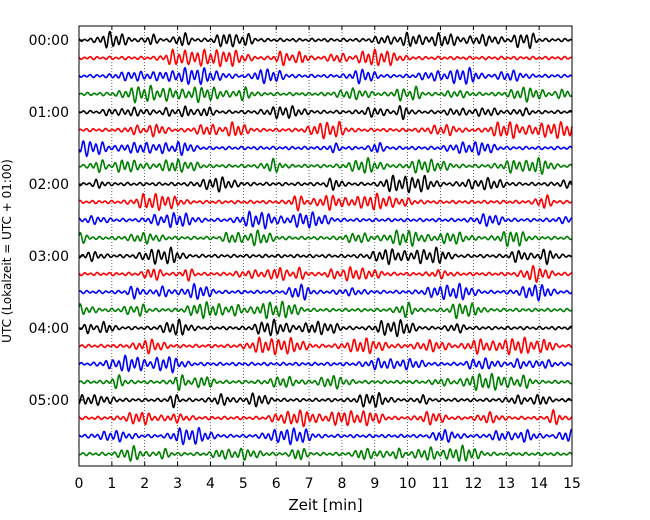 The image size is (650, 520). What do you see at coordinates (49, 41) in the screenshot?
I see `y-tick-label: 00:00` at bounding box center [49, 41].